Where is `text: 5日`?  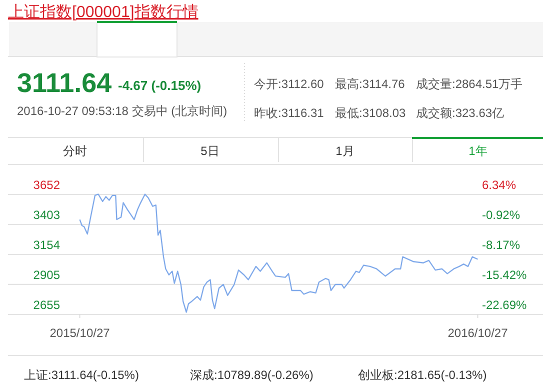
text: 5日 is located at coordinates (210, 151).